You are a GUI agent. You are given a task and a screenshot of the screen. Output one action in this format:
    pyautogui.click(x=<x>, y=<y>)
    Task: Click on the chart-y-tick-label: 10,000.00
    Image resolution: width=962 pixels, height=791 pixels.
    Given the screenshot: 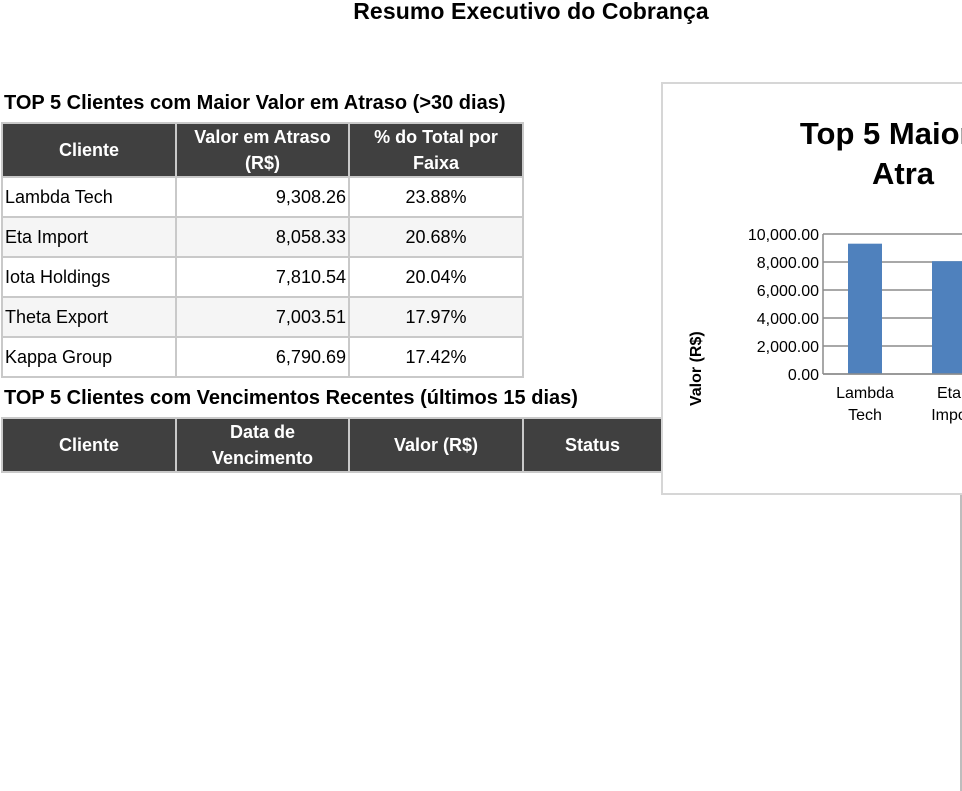 What is the action you would take?
    pyautogui.click(x=783, y=235)
    